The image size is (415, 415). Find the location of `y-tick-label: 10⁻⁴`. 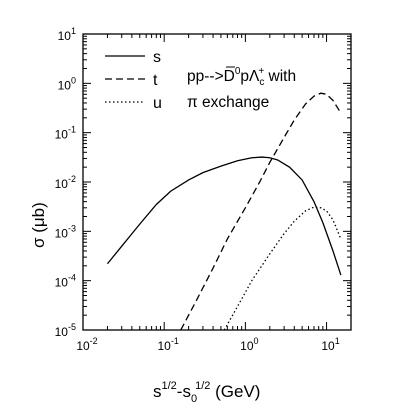

y-tick-label: 10⁻⁴ is located at coordinates (65, 281).